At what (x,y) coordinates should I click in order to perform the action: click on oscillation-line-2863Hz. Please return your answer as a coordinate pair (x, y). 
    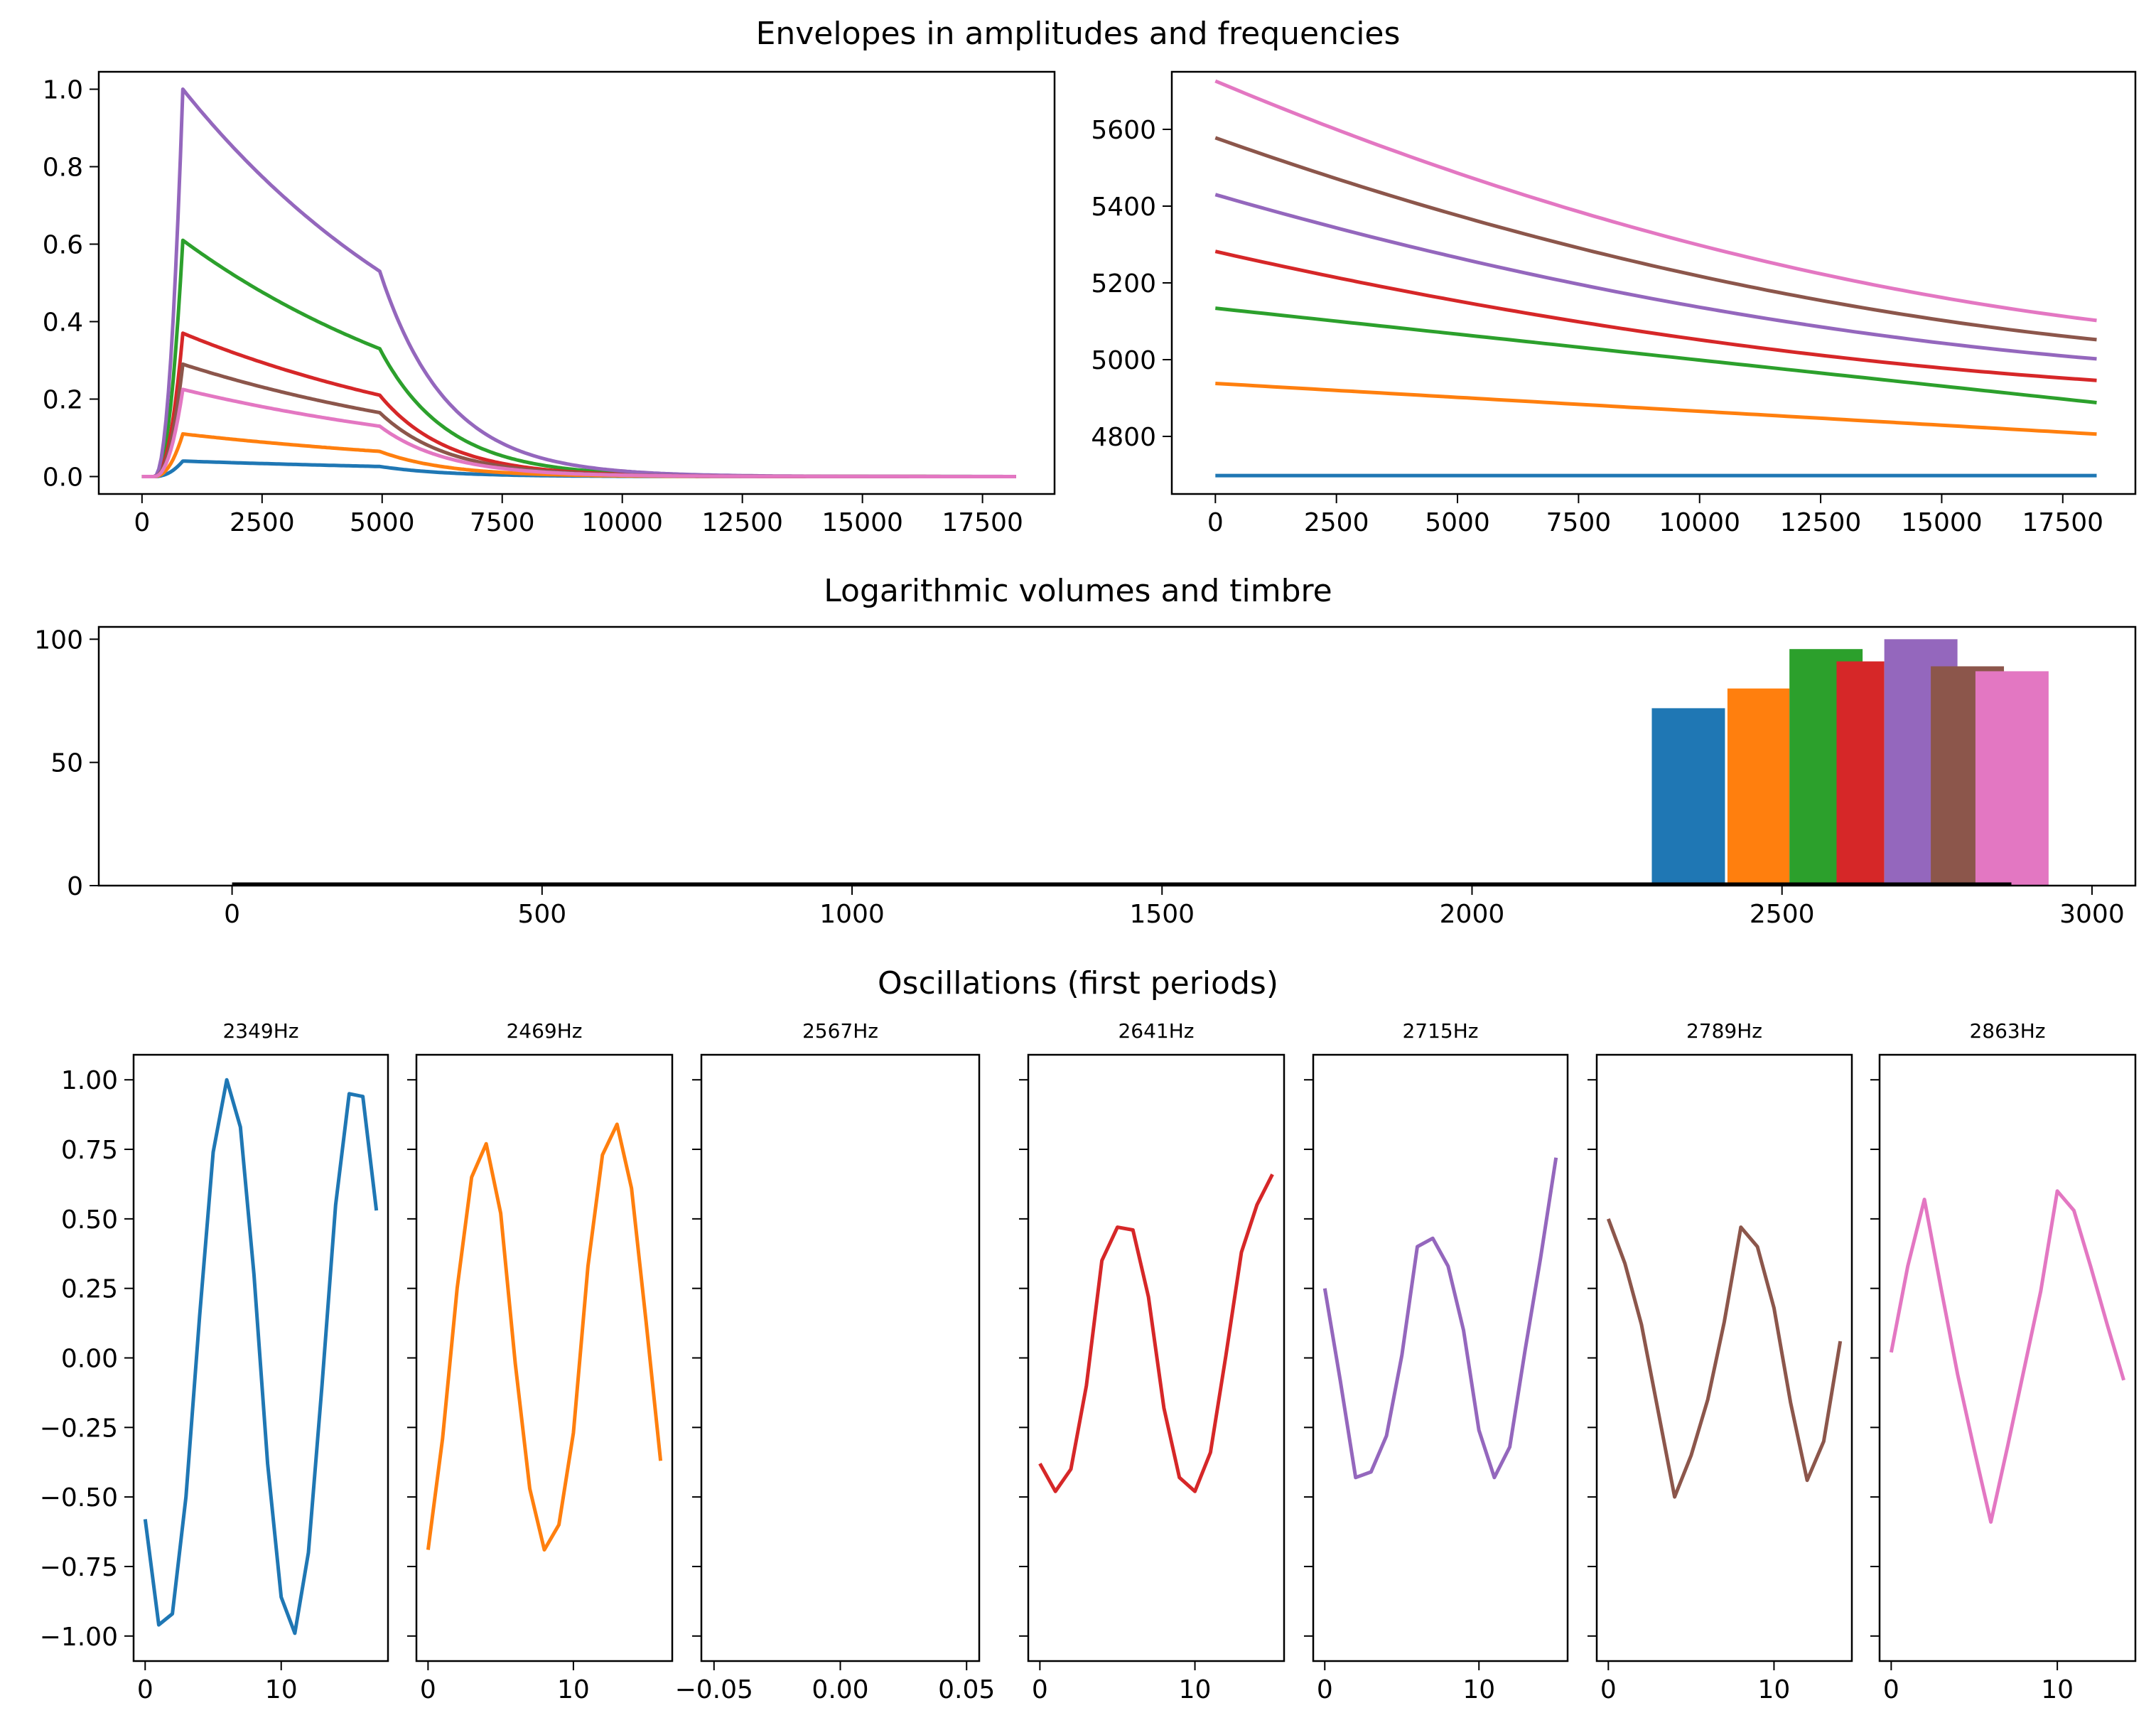
    Looking at the image, I should click on (2007, 1356).